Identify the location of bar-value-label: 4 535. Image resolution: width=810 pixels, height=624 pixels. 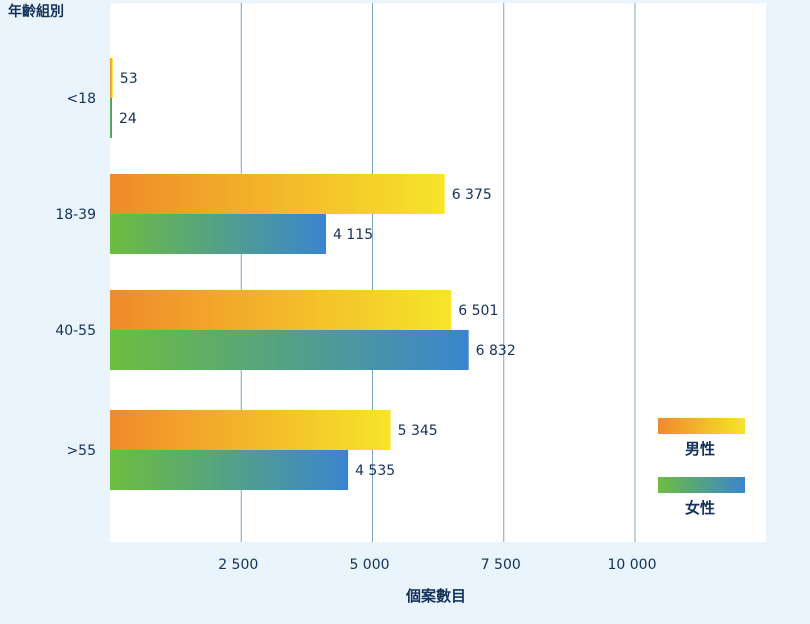
(375, 471).